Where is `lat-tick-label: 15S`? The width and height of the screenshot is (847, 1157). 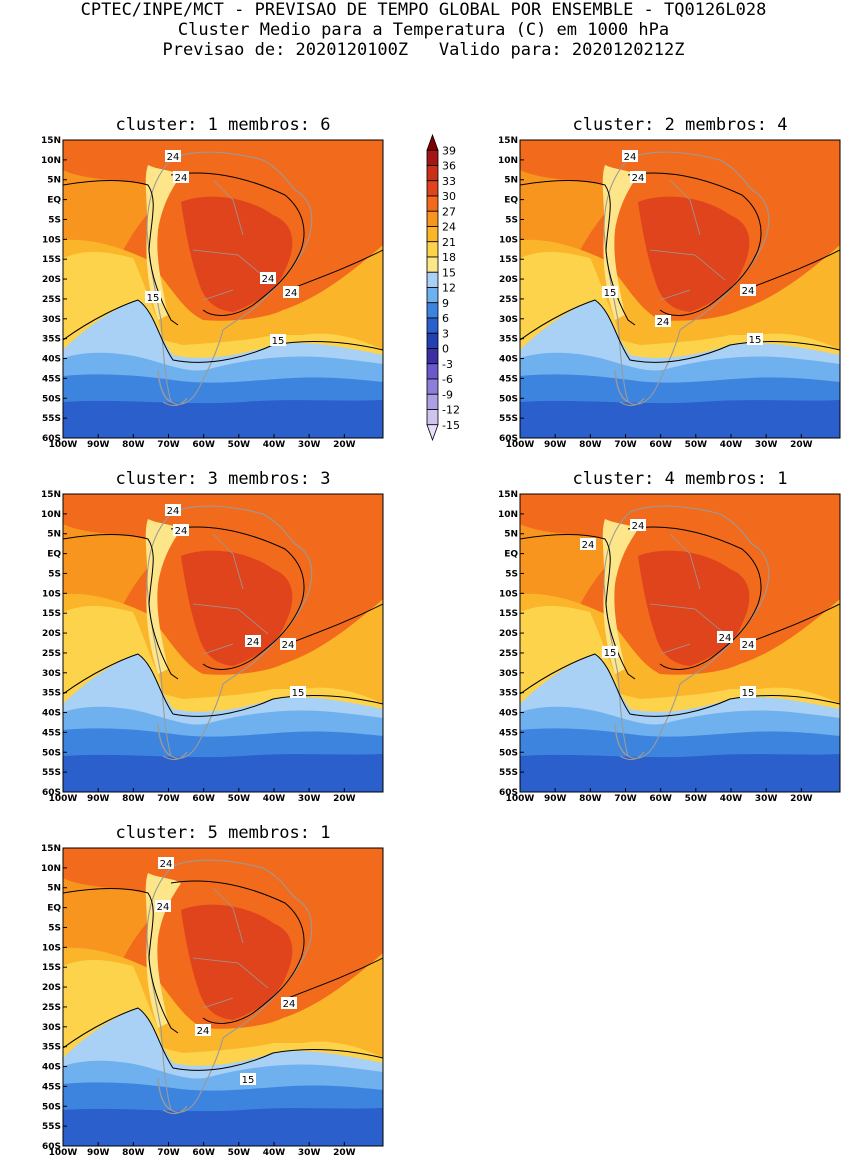 lat-tick-label: 15S is located at coordinates (51, 260).